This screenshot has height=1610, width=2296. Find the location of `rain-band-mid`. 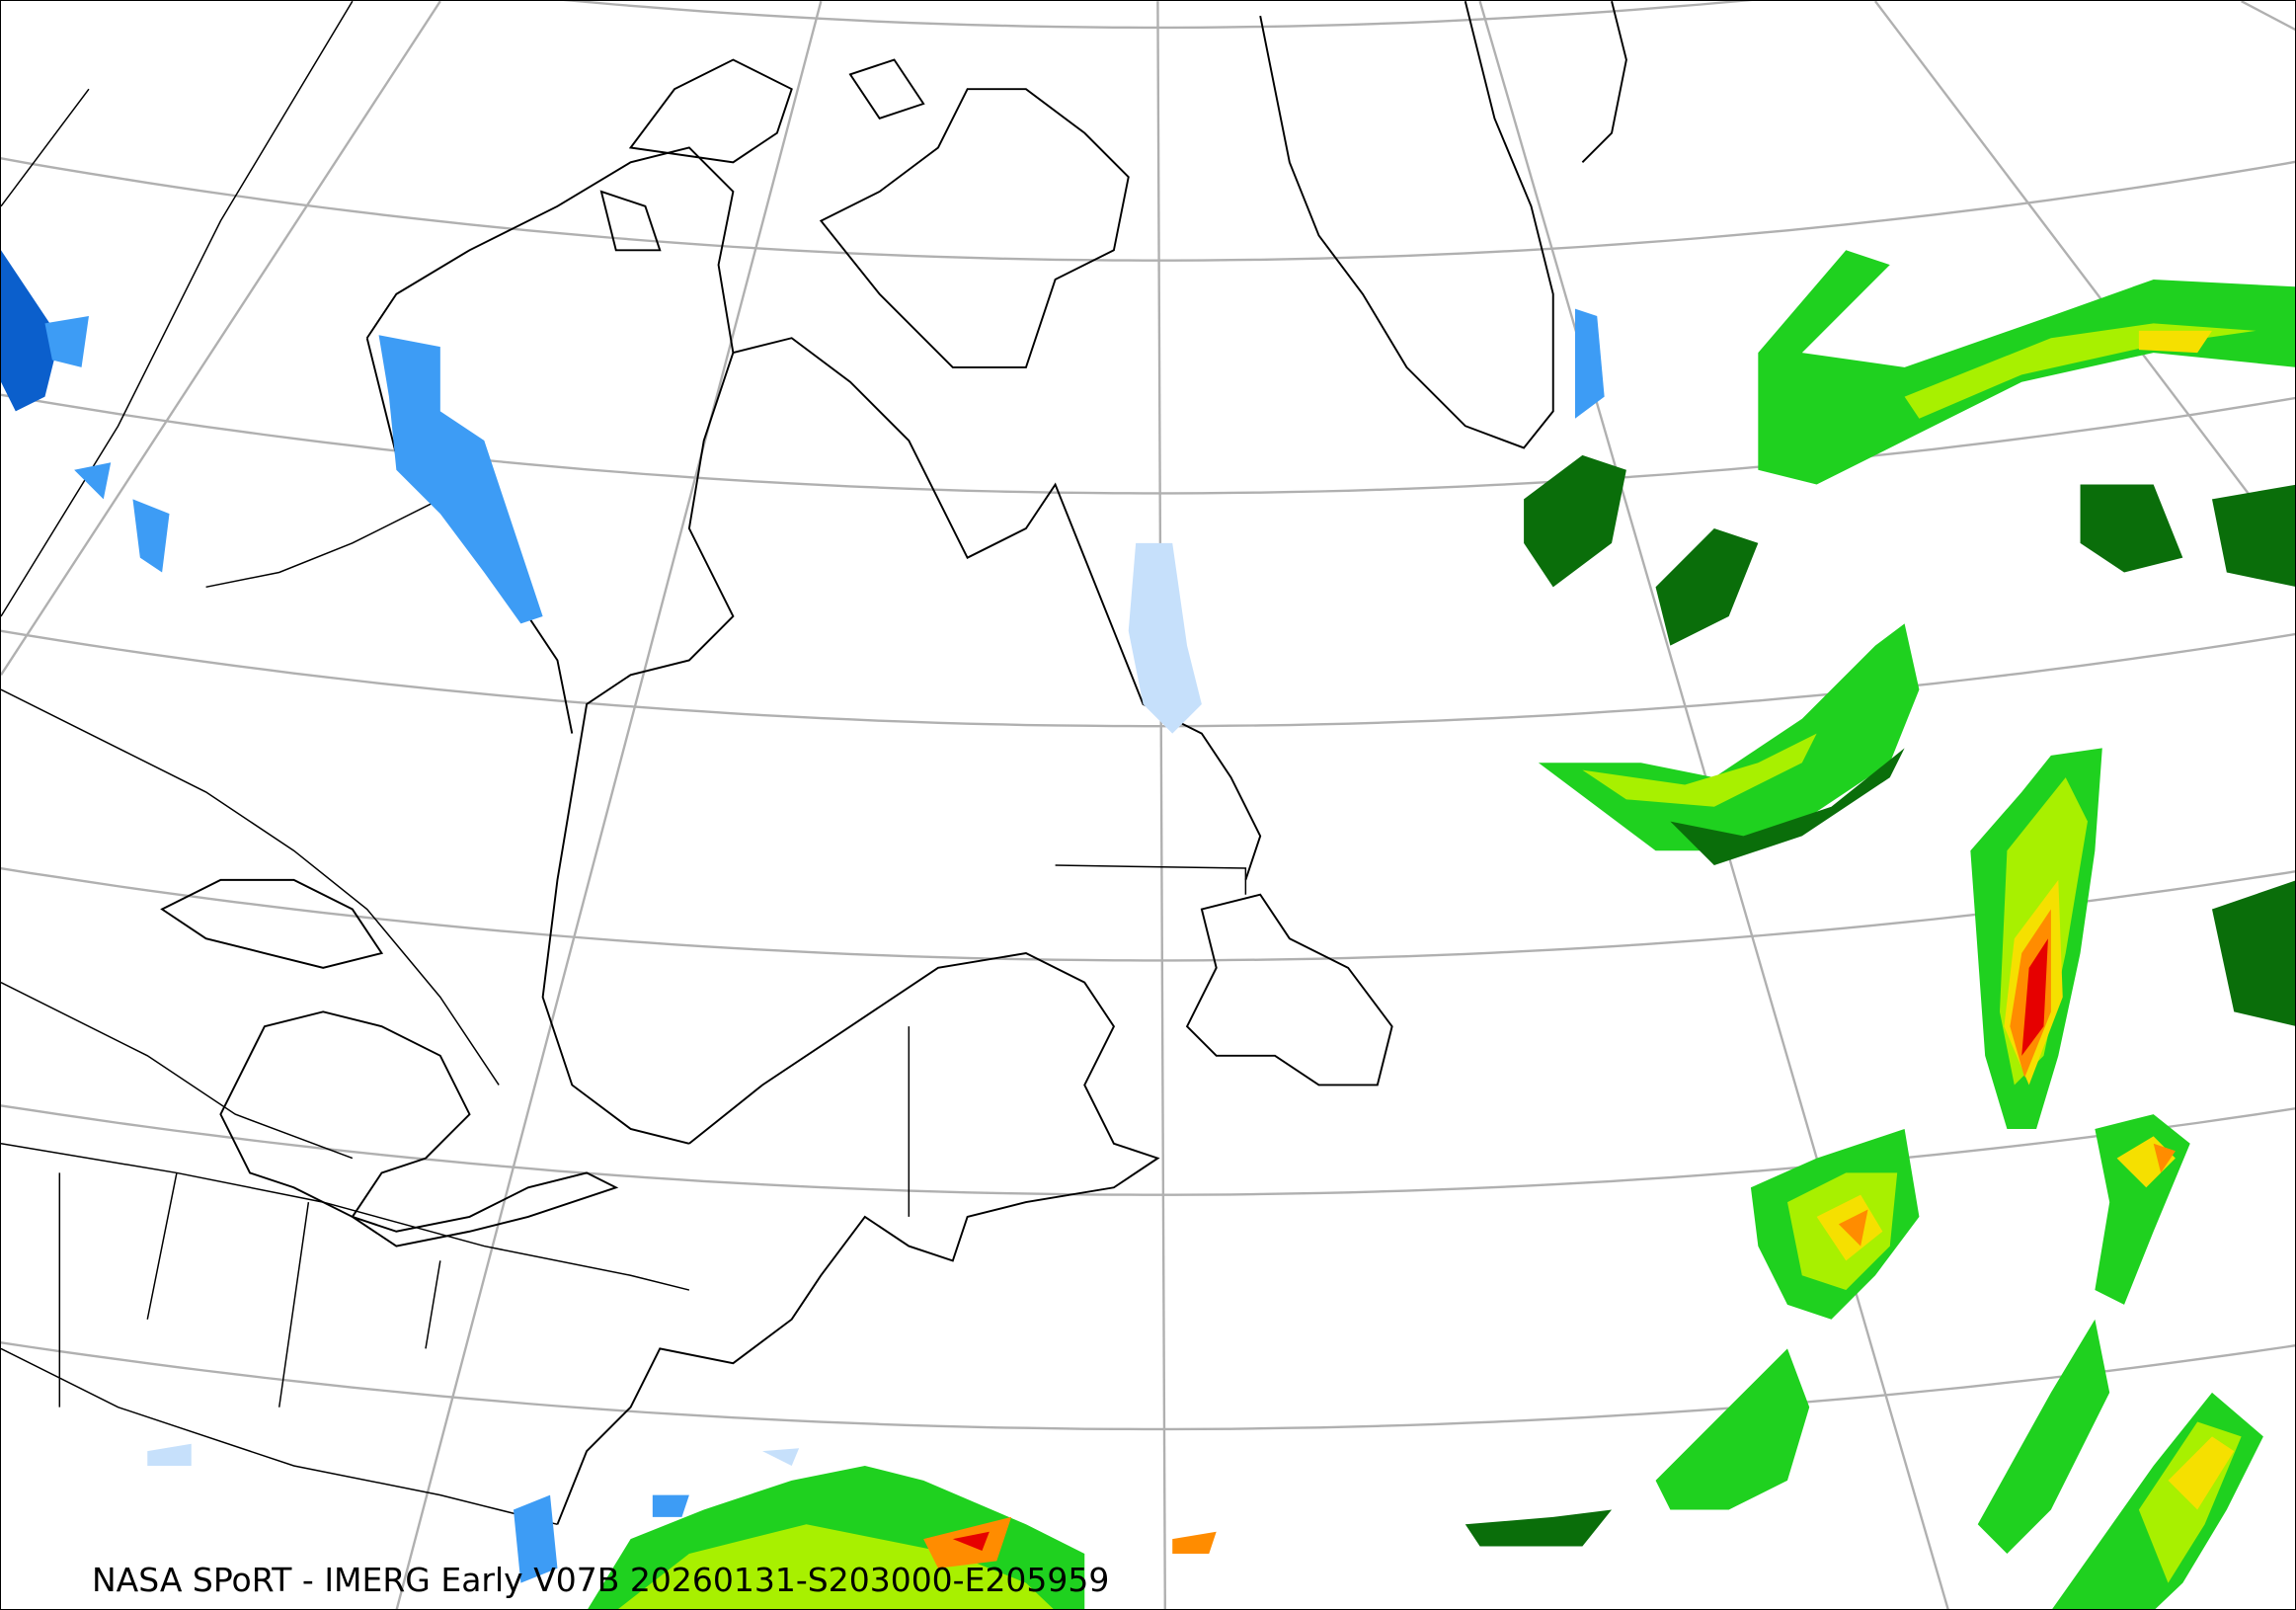

rain-band-mid is located at coordinates (1729, 737).